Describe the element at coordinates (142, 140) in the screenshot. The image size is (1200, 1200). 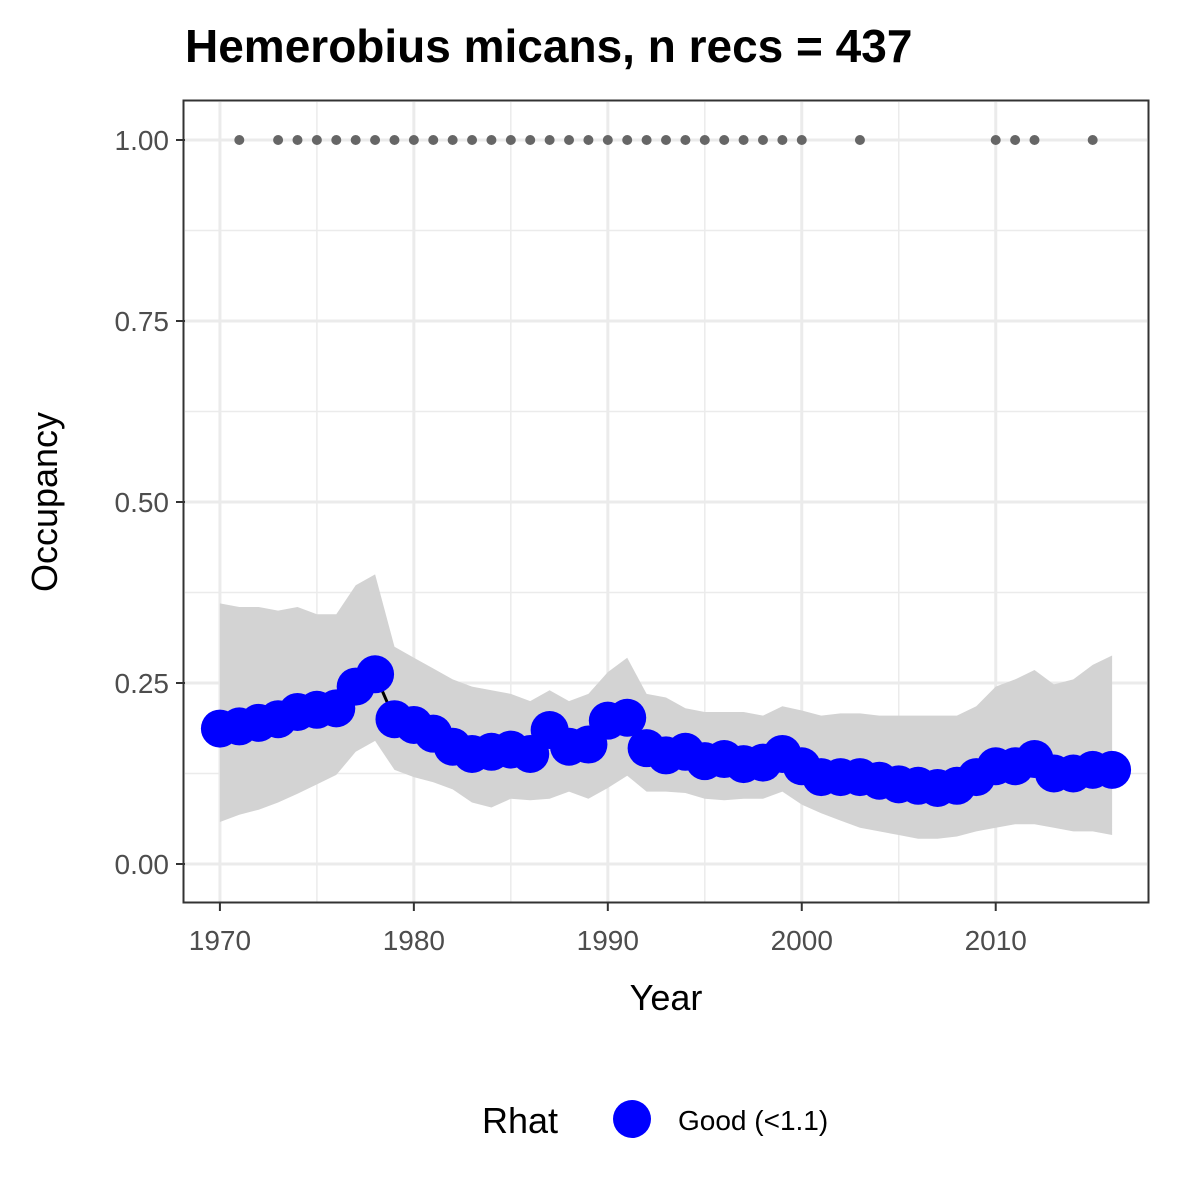
I see `y-tick-label: 1.00` at that location.